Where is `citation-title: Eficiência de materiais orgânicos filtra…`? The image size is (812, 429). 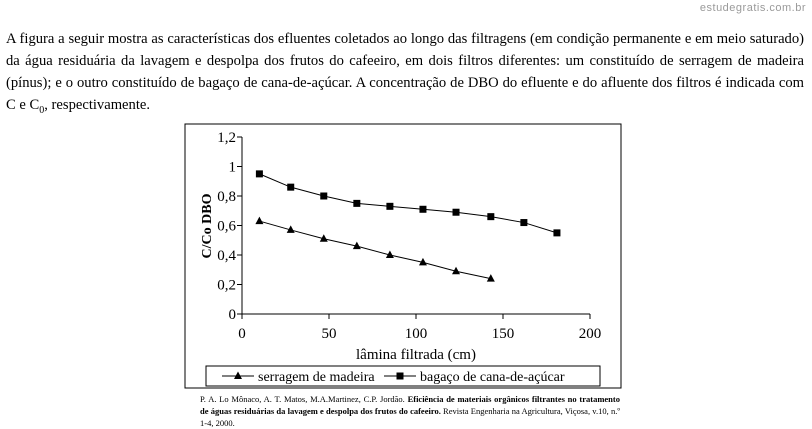
citation-title: Eficiência de materiais orgânicos filtra… is located at coordinates (410, 405).